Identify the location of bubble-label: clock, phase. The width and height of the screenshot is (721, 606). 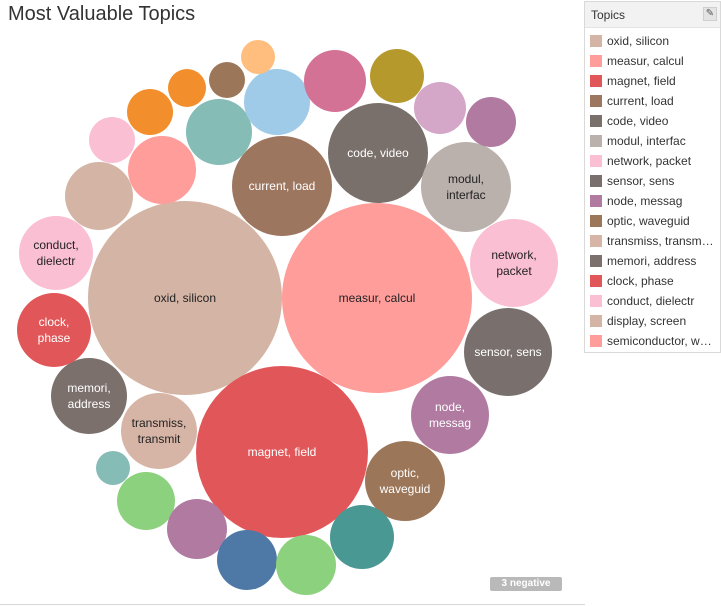
(54, 330).